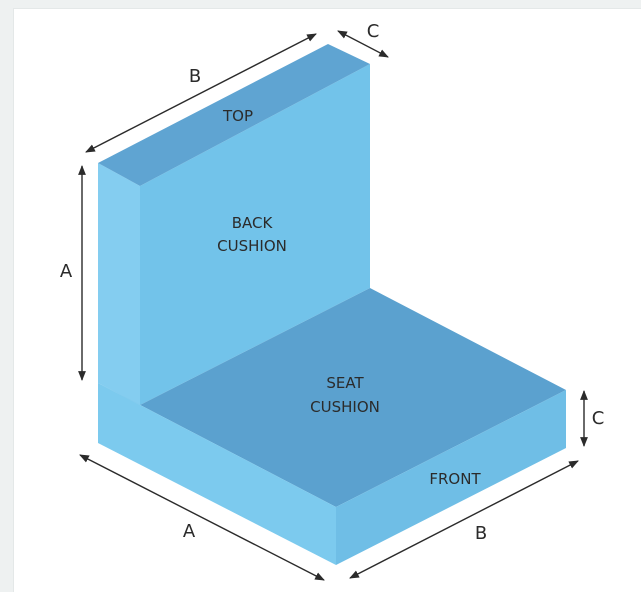 Image resolution: width=641 pixels, height=592 pixels. What do you see at coordinates (189, 531) in the screenshot?
I see `dimension-label-seat-depth: A` at bounding box center [189, 531].